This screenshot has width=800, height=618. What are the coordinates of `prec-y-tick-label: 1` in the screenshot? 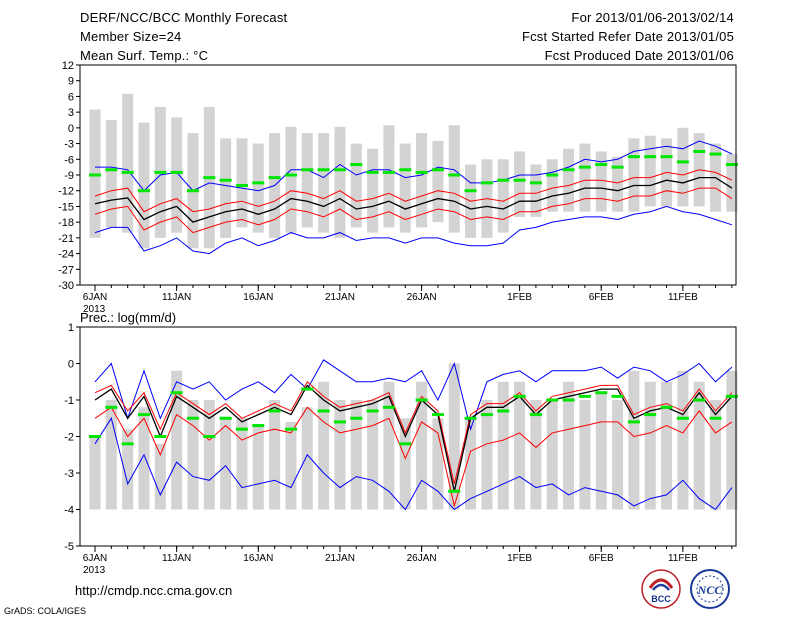 It's located at (71, 328).